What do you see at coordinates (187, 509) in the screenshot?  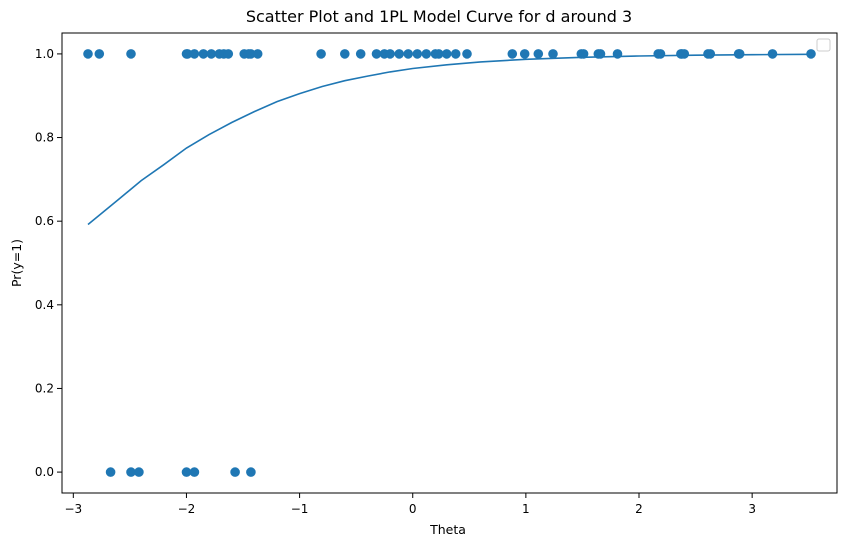 I see `x-tick-label: −2` at bounding box center [187, 509].